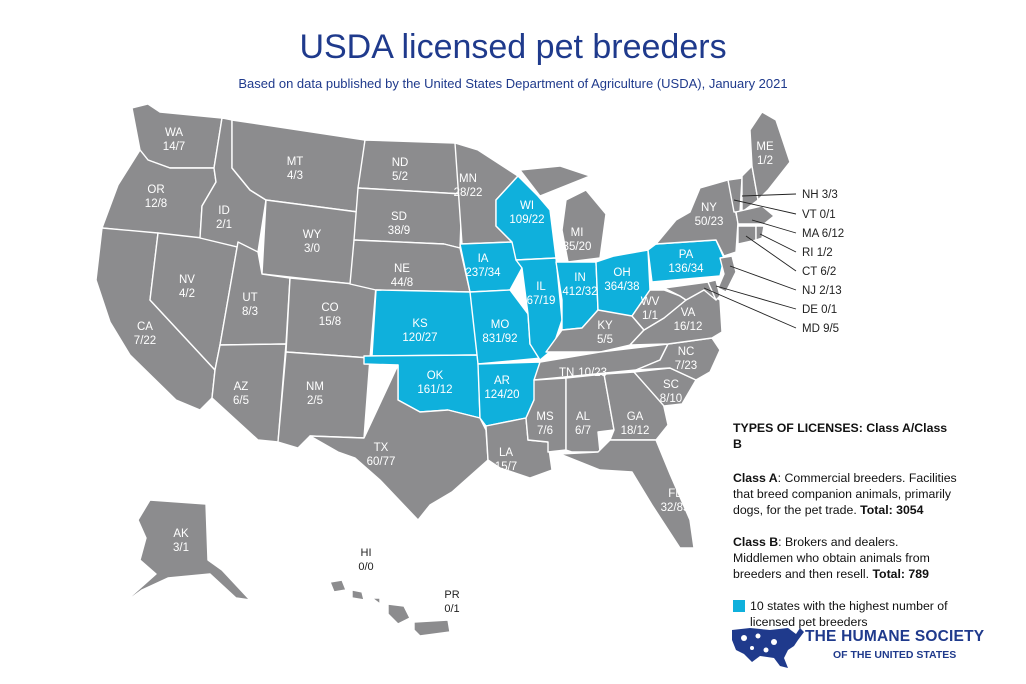  I want to click on class-b-total: Total: 789, so click(900, 574).